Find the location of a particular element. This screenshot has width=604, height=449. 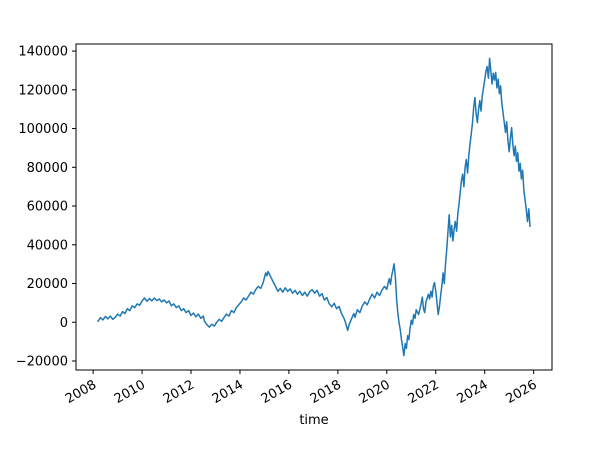

x-tick-label: 2012 is located at coordinates (179, 392).